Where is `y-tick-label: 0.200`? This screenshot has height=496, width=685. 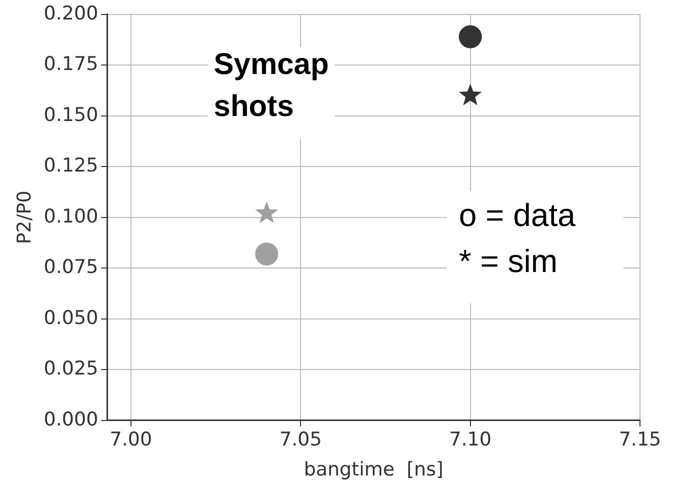
y-tick-label: 0.200 is located at coordinates (71, 13).